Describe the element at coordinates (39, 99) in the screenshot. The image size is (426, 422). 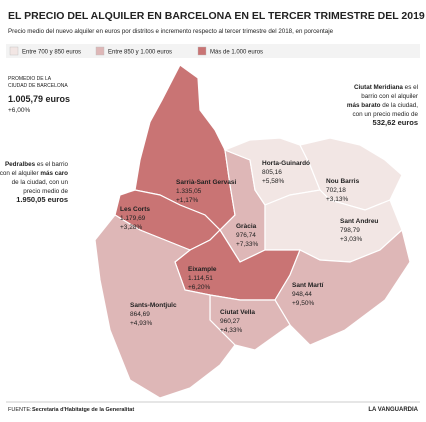
I see `average-value: 1.005,79 euros` at that location.